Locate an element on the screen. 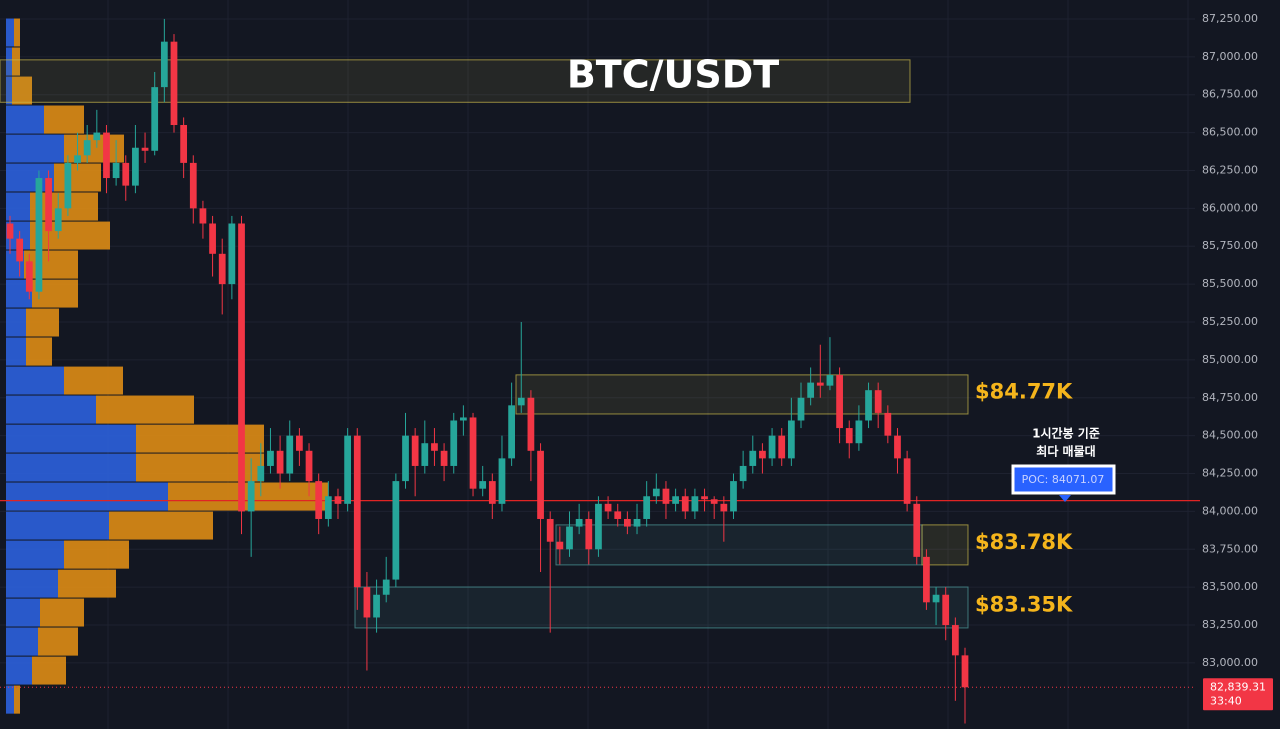 The image size is (1280, 729). zone-label: $84.77K is located at coordinates (1024, 391).